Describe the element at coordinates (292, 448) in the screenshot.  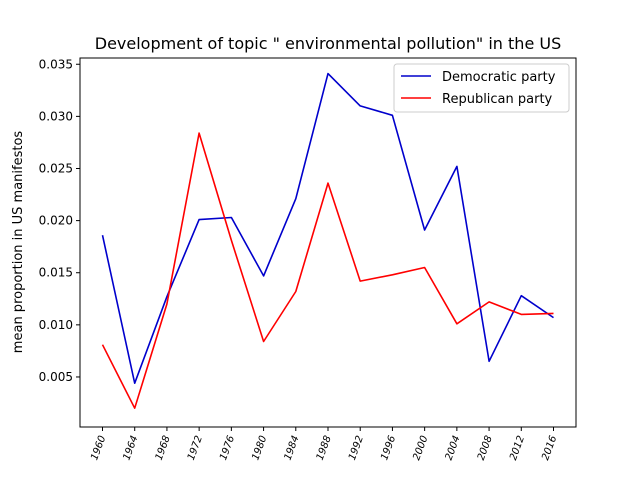
I see `x-tick-label: 1984` at that location.